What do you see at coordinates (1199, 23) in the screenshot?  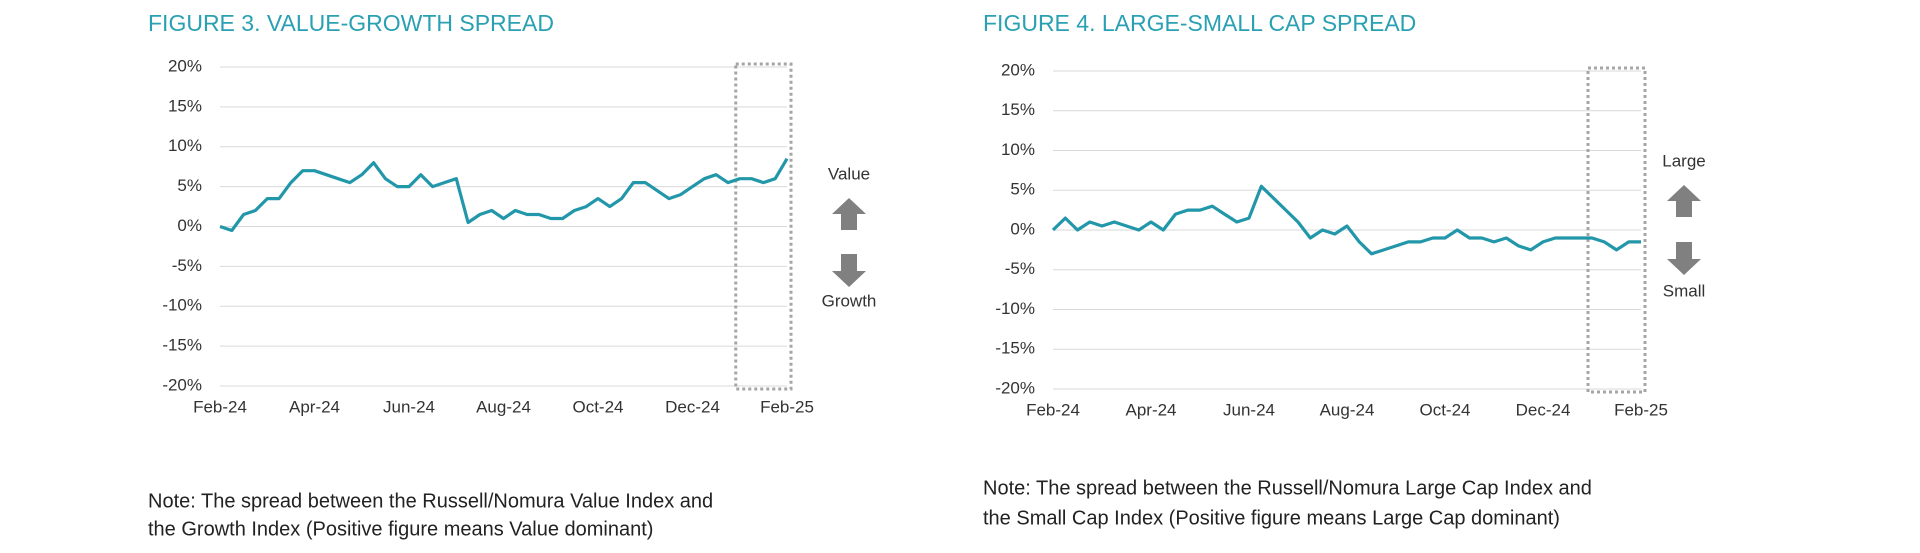 I see `chart-title: FIGURE 4. LARGE-SMALL CAP SPREAD` at bounding box center [1199, 23].